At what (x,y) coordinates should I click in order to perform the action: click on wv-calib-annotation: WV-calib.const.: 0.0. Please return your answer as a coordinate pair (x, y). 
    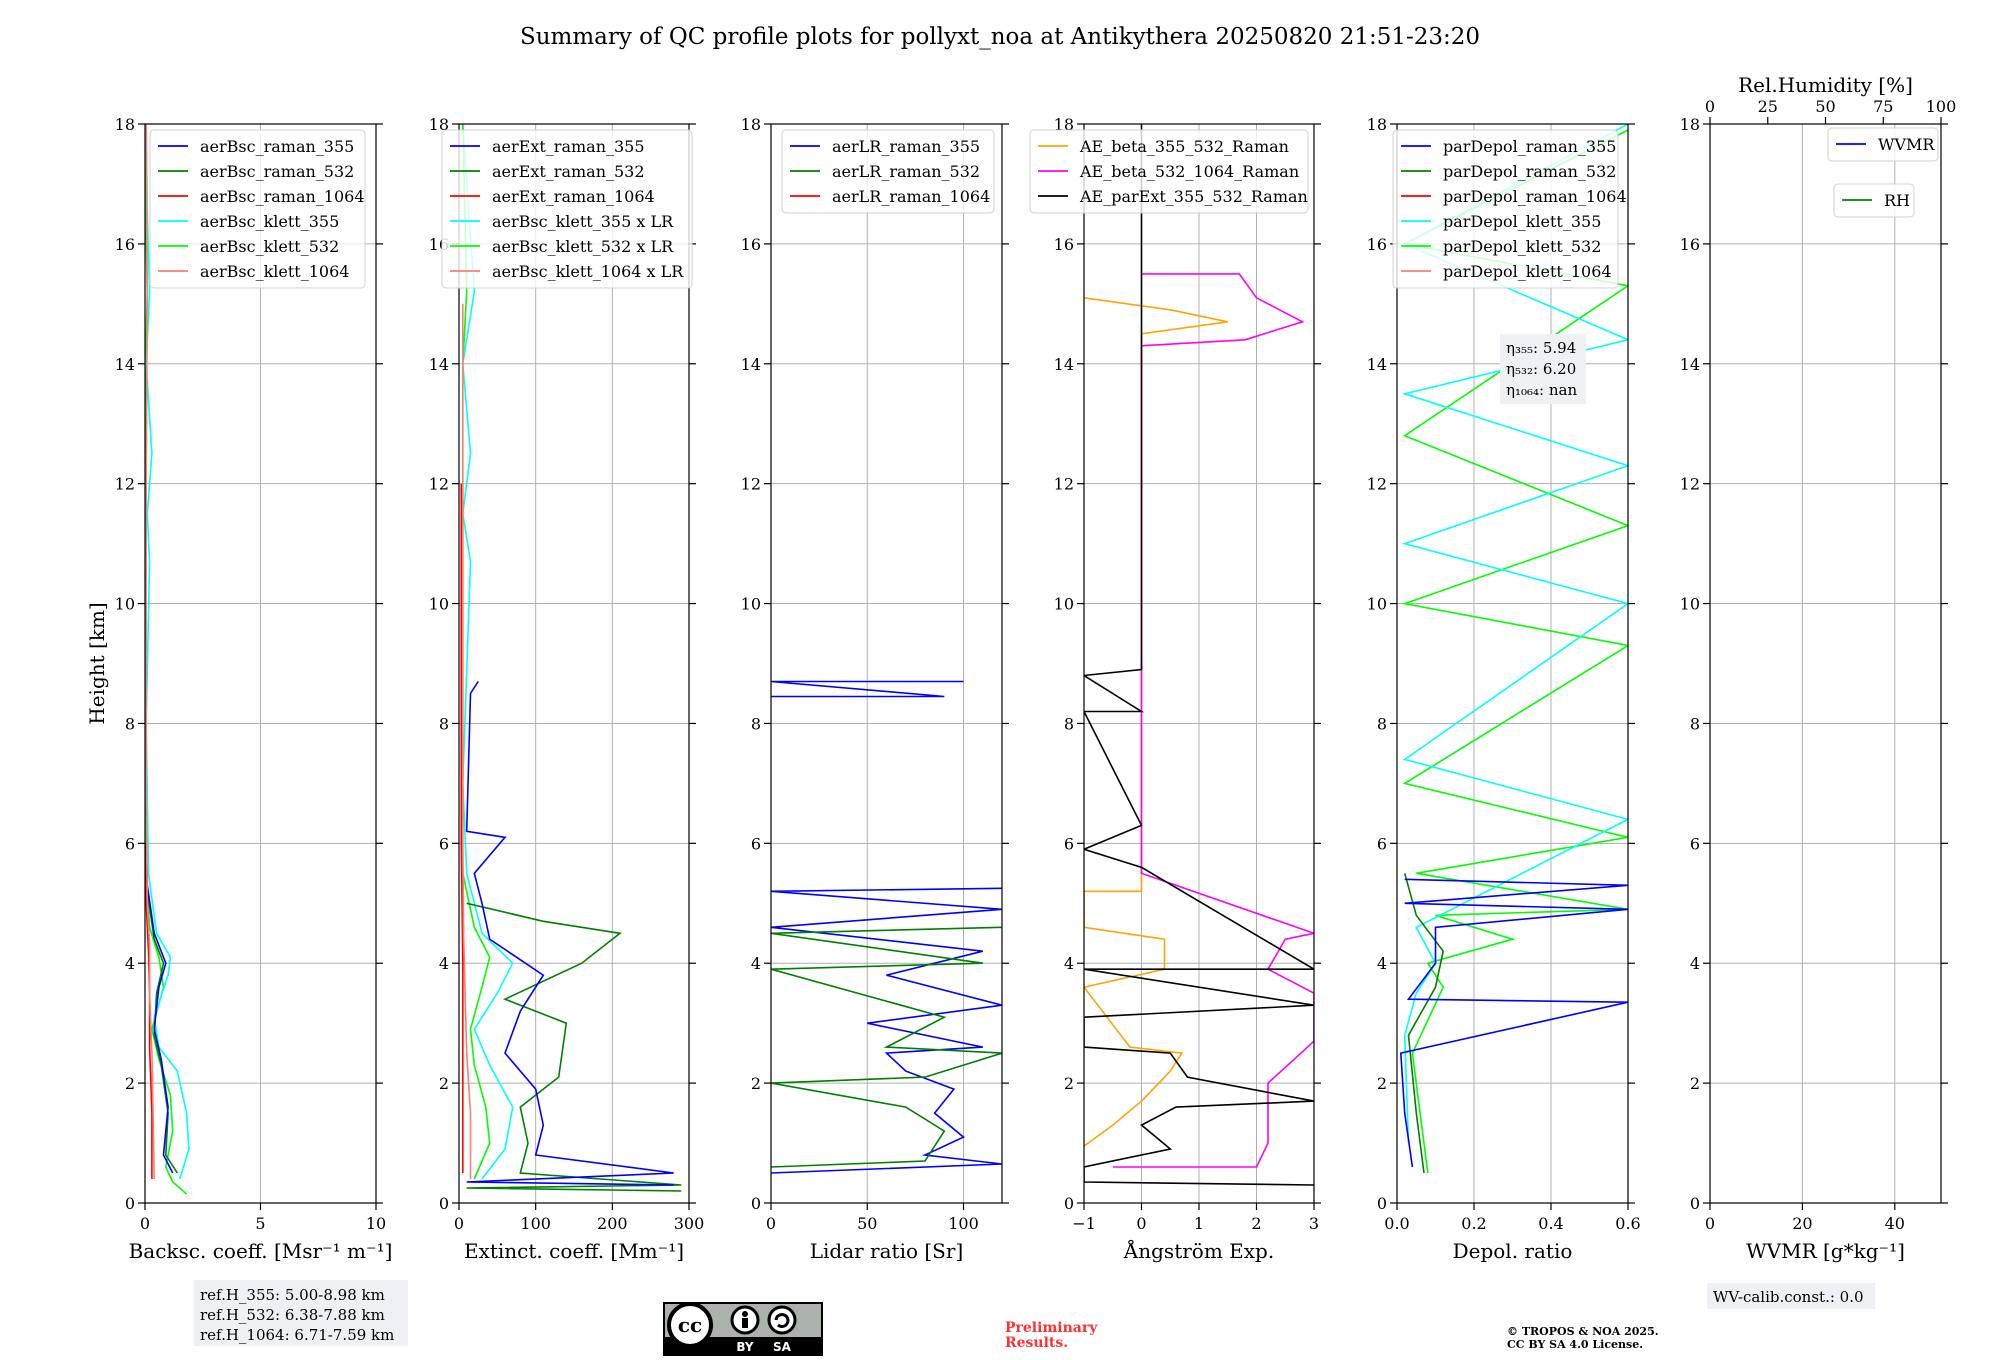
    Looking at the image, I should click on (1791, 1296).